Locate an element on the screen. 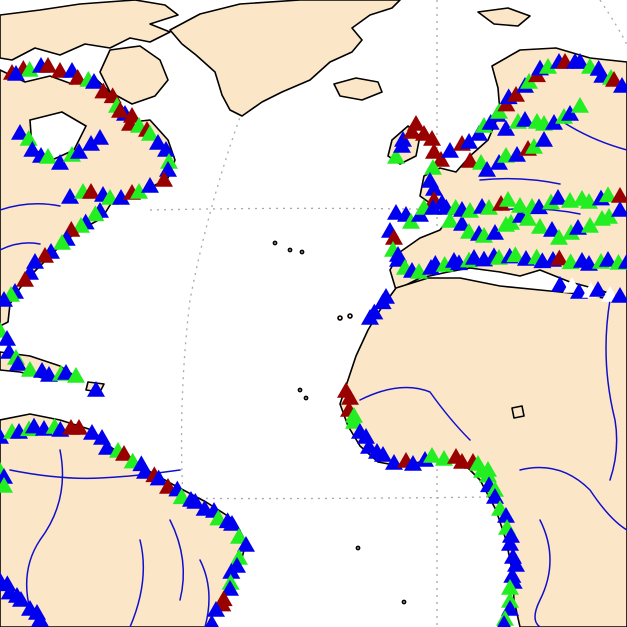  river-niger is located at coordinates (415, 413).